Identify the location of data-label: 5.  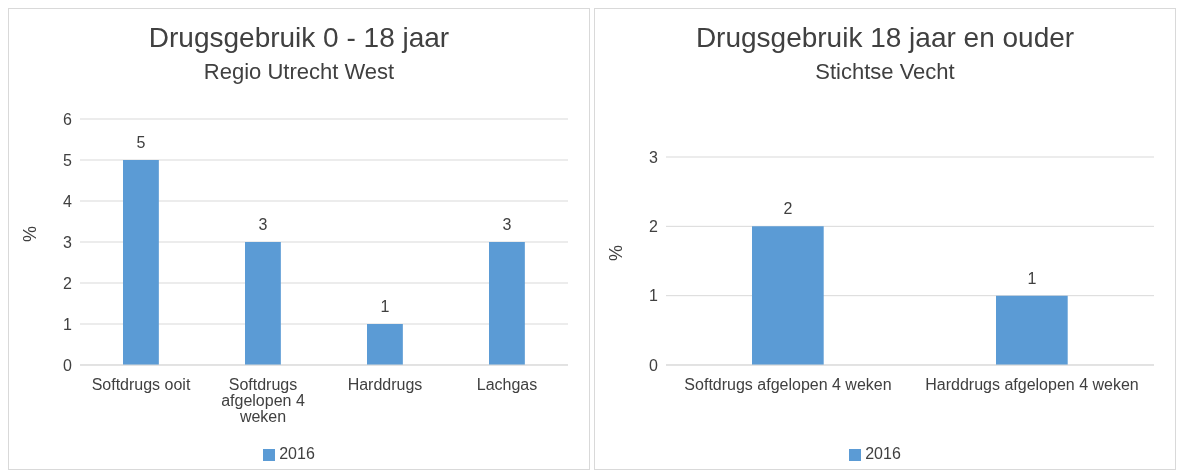
(141, 142).